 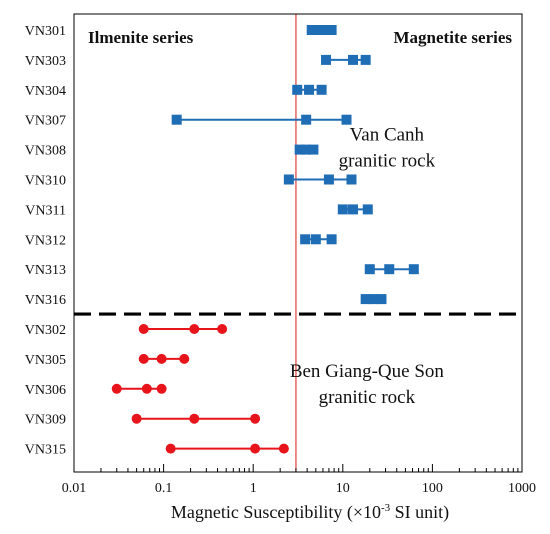 What do you see at coordinates (45, 61) in the screenshot?
I see `sample-label: VN303` at bounding box center [45, 61].